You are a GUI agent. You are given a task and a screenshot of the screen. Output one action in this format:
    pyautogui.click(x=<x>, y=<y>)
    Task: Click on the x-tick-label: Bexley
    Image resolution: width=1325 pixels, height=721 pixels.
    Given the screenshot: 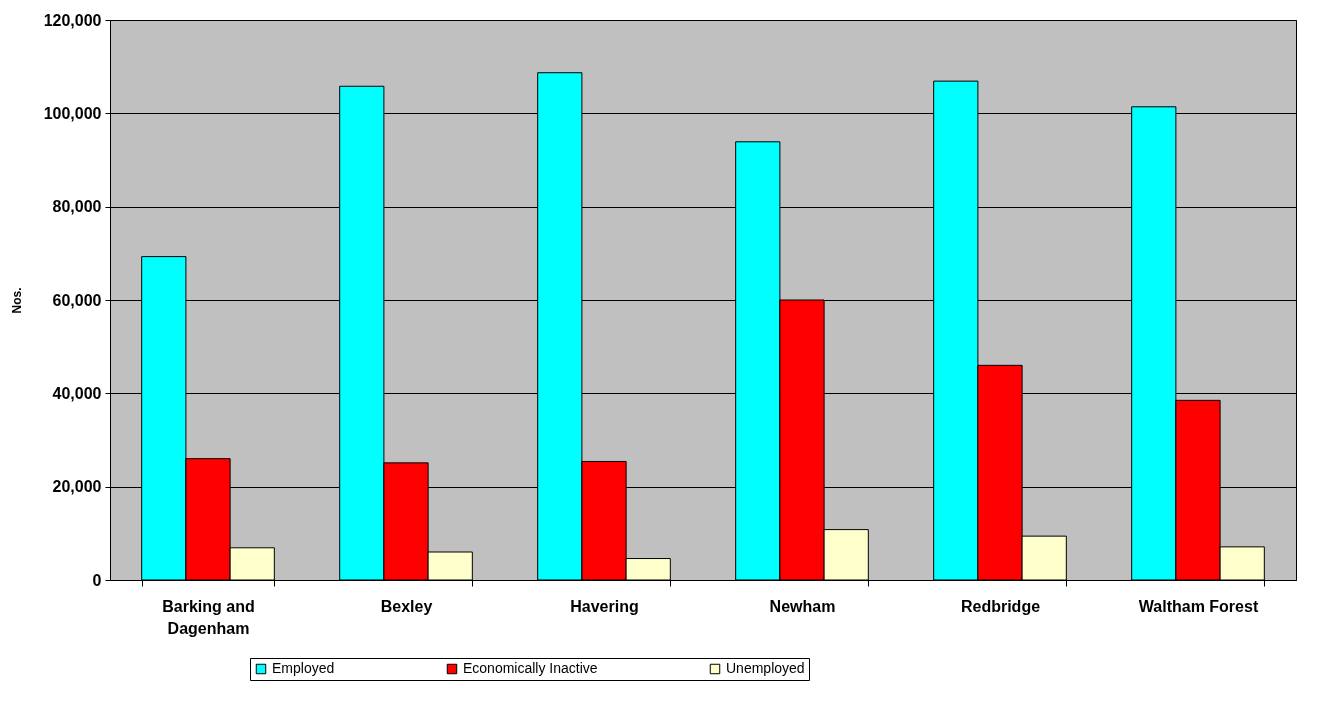 What is the action you would take?
    pyautogui.click(x=406, y=606)
    